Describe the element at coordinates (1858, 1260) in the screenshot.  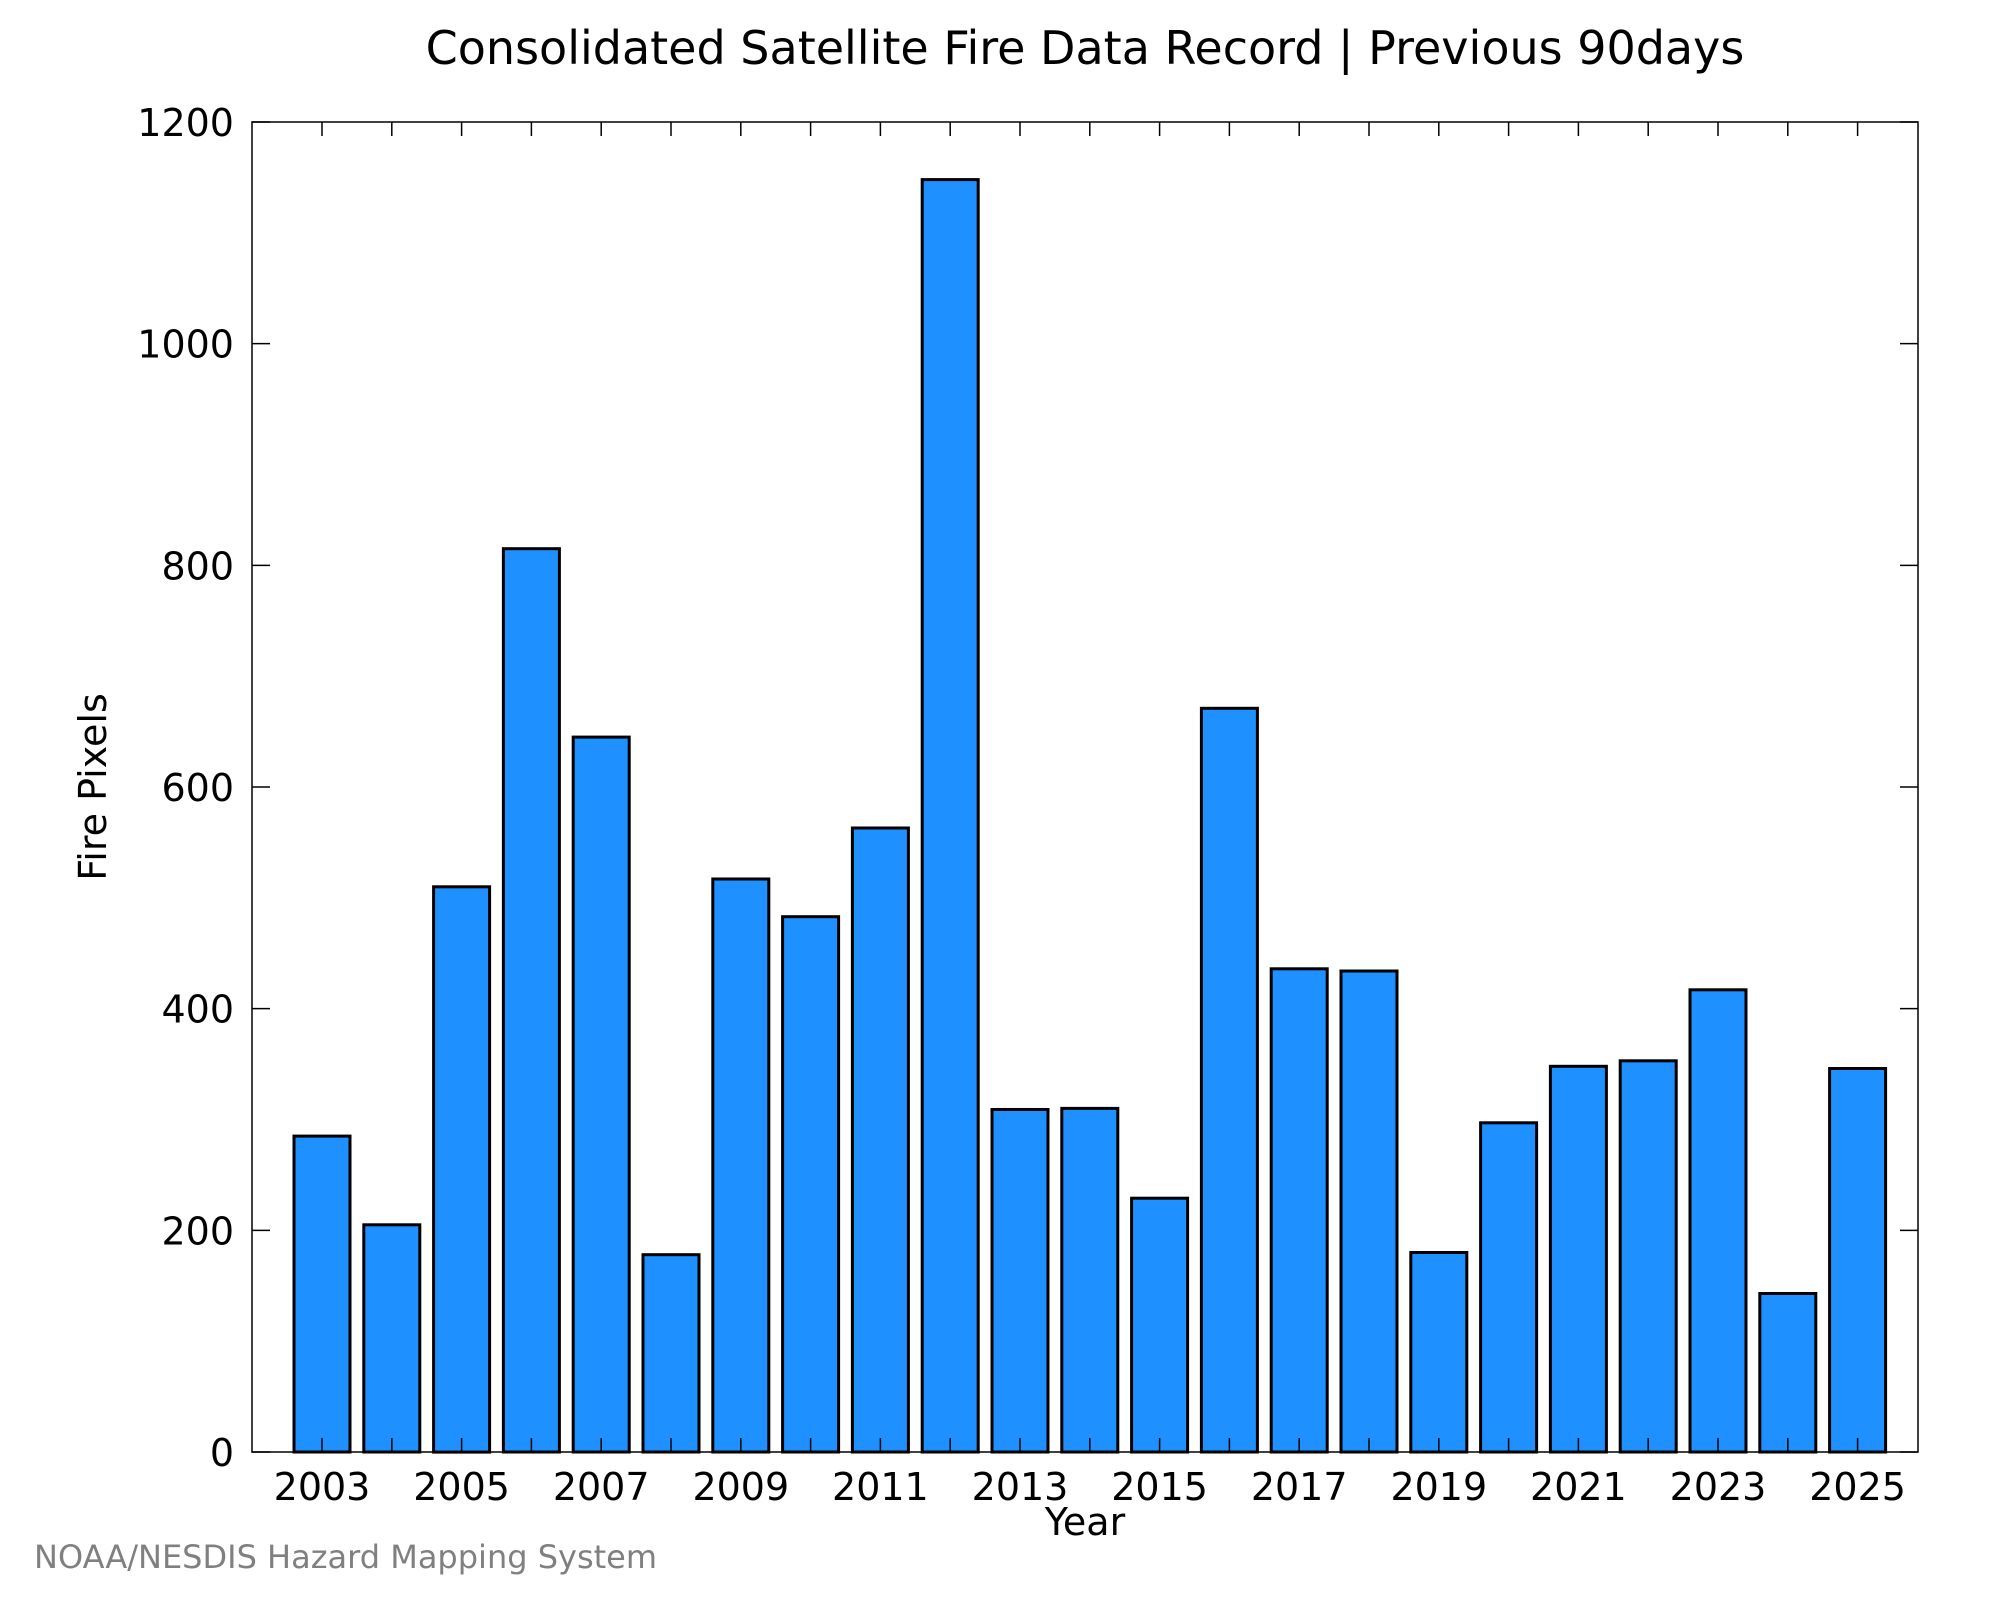
I see `bar-2025` at that location.